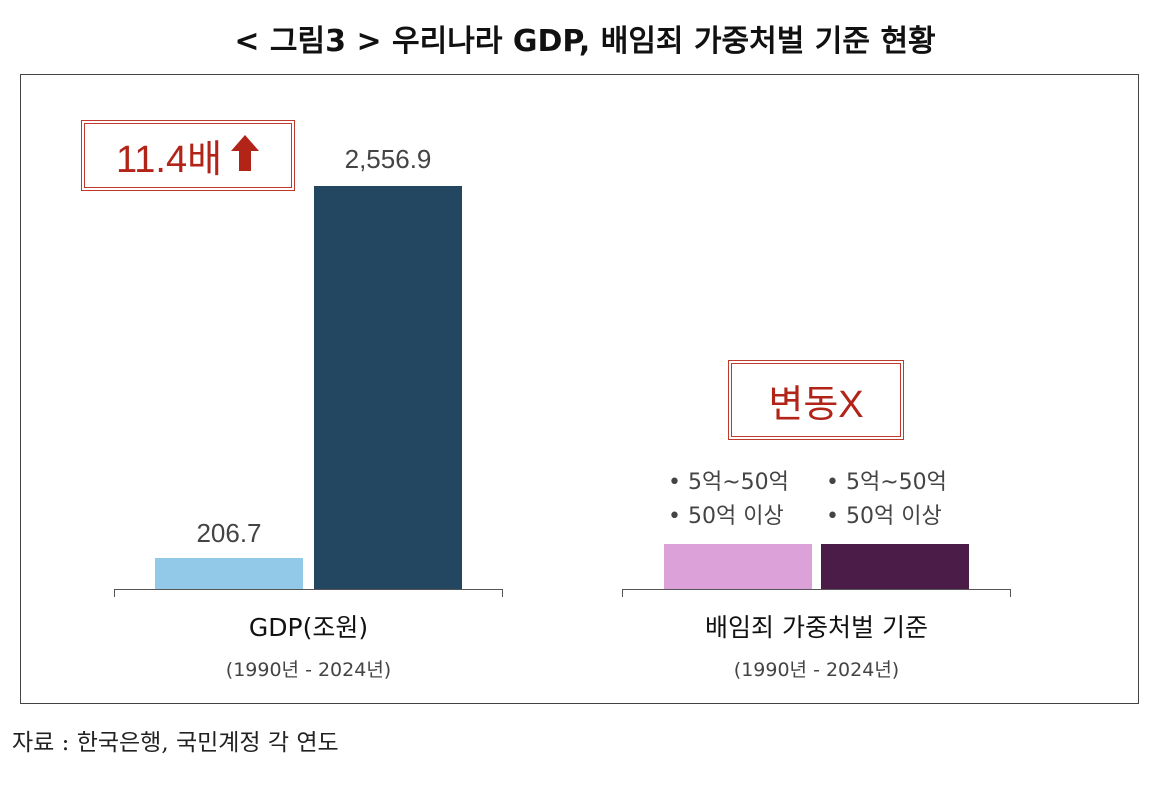 This screenshot has width=1170, height=786. I want to click on gdp-1990-value: 206.7, so click(229, 533).